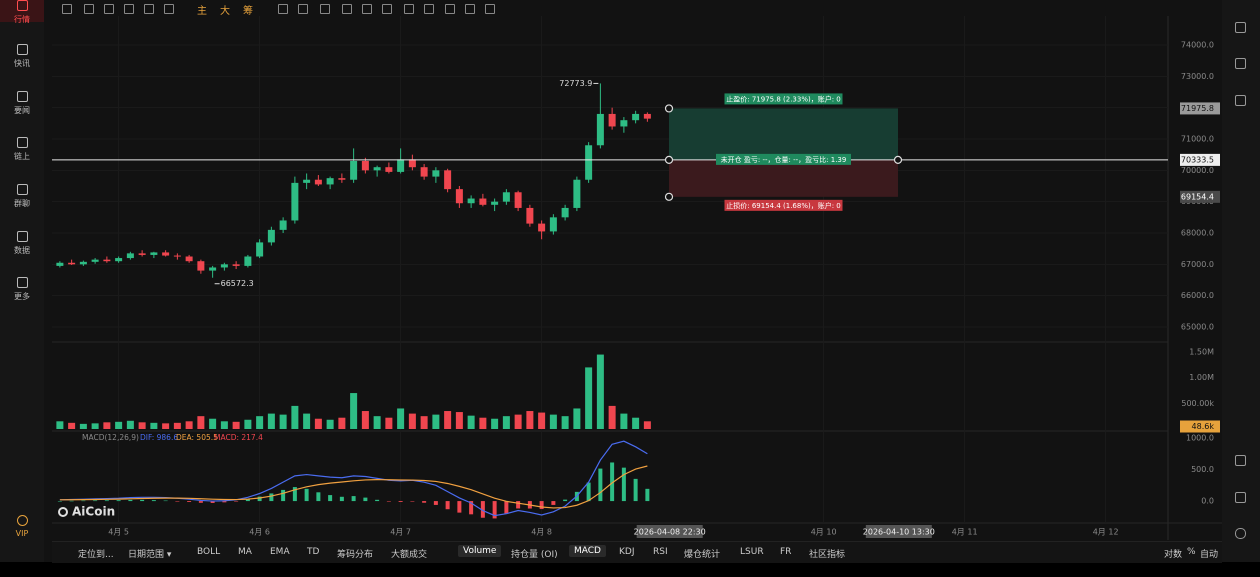 The height and width of the screenshot is (577, 1260). What do you see at coordinates (409, 555) in the screenshot?
I see `indicator-tab: 大额成交` at bounding box center [409, 555].